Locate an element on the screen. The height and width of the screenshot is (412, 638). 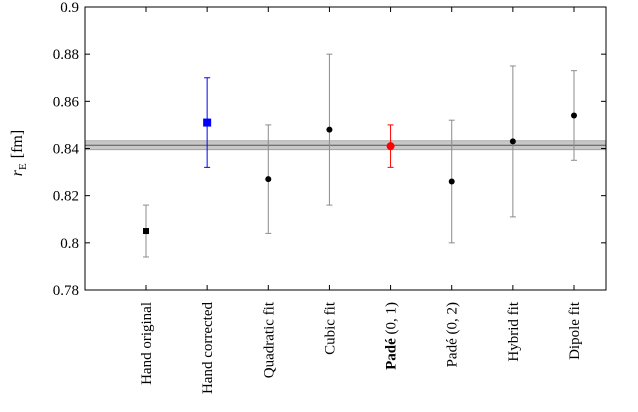
y-axis-symbol: r is located at coordinates (17, 172).